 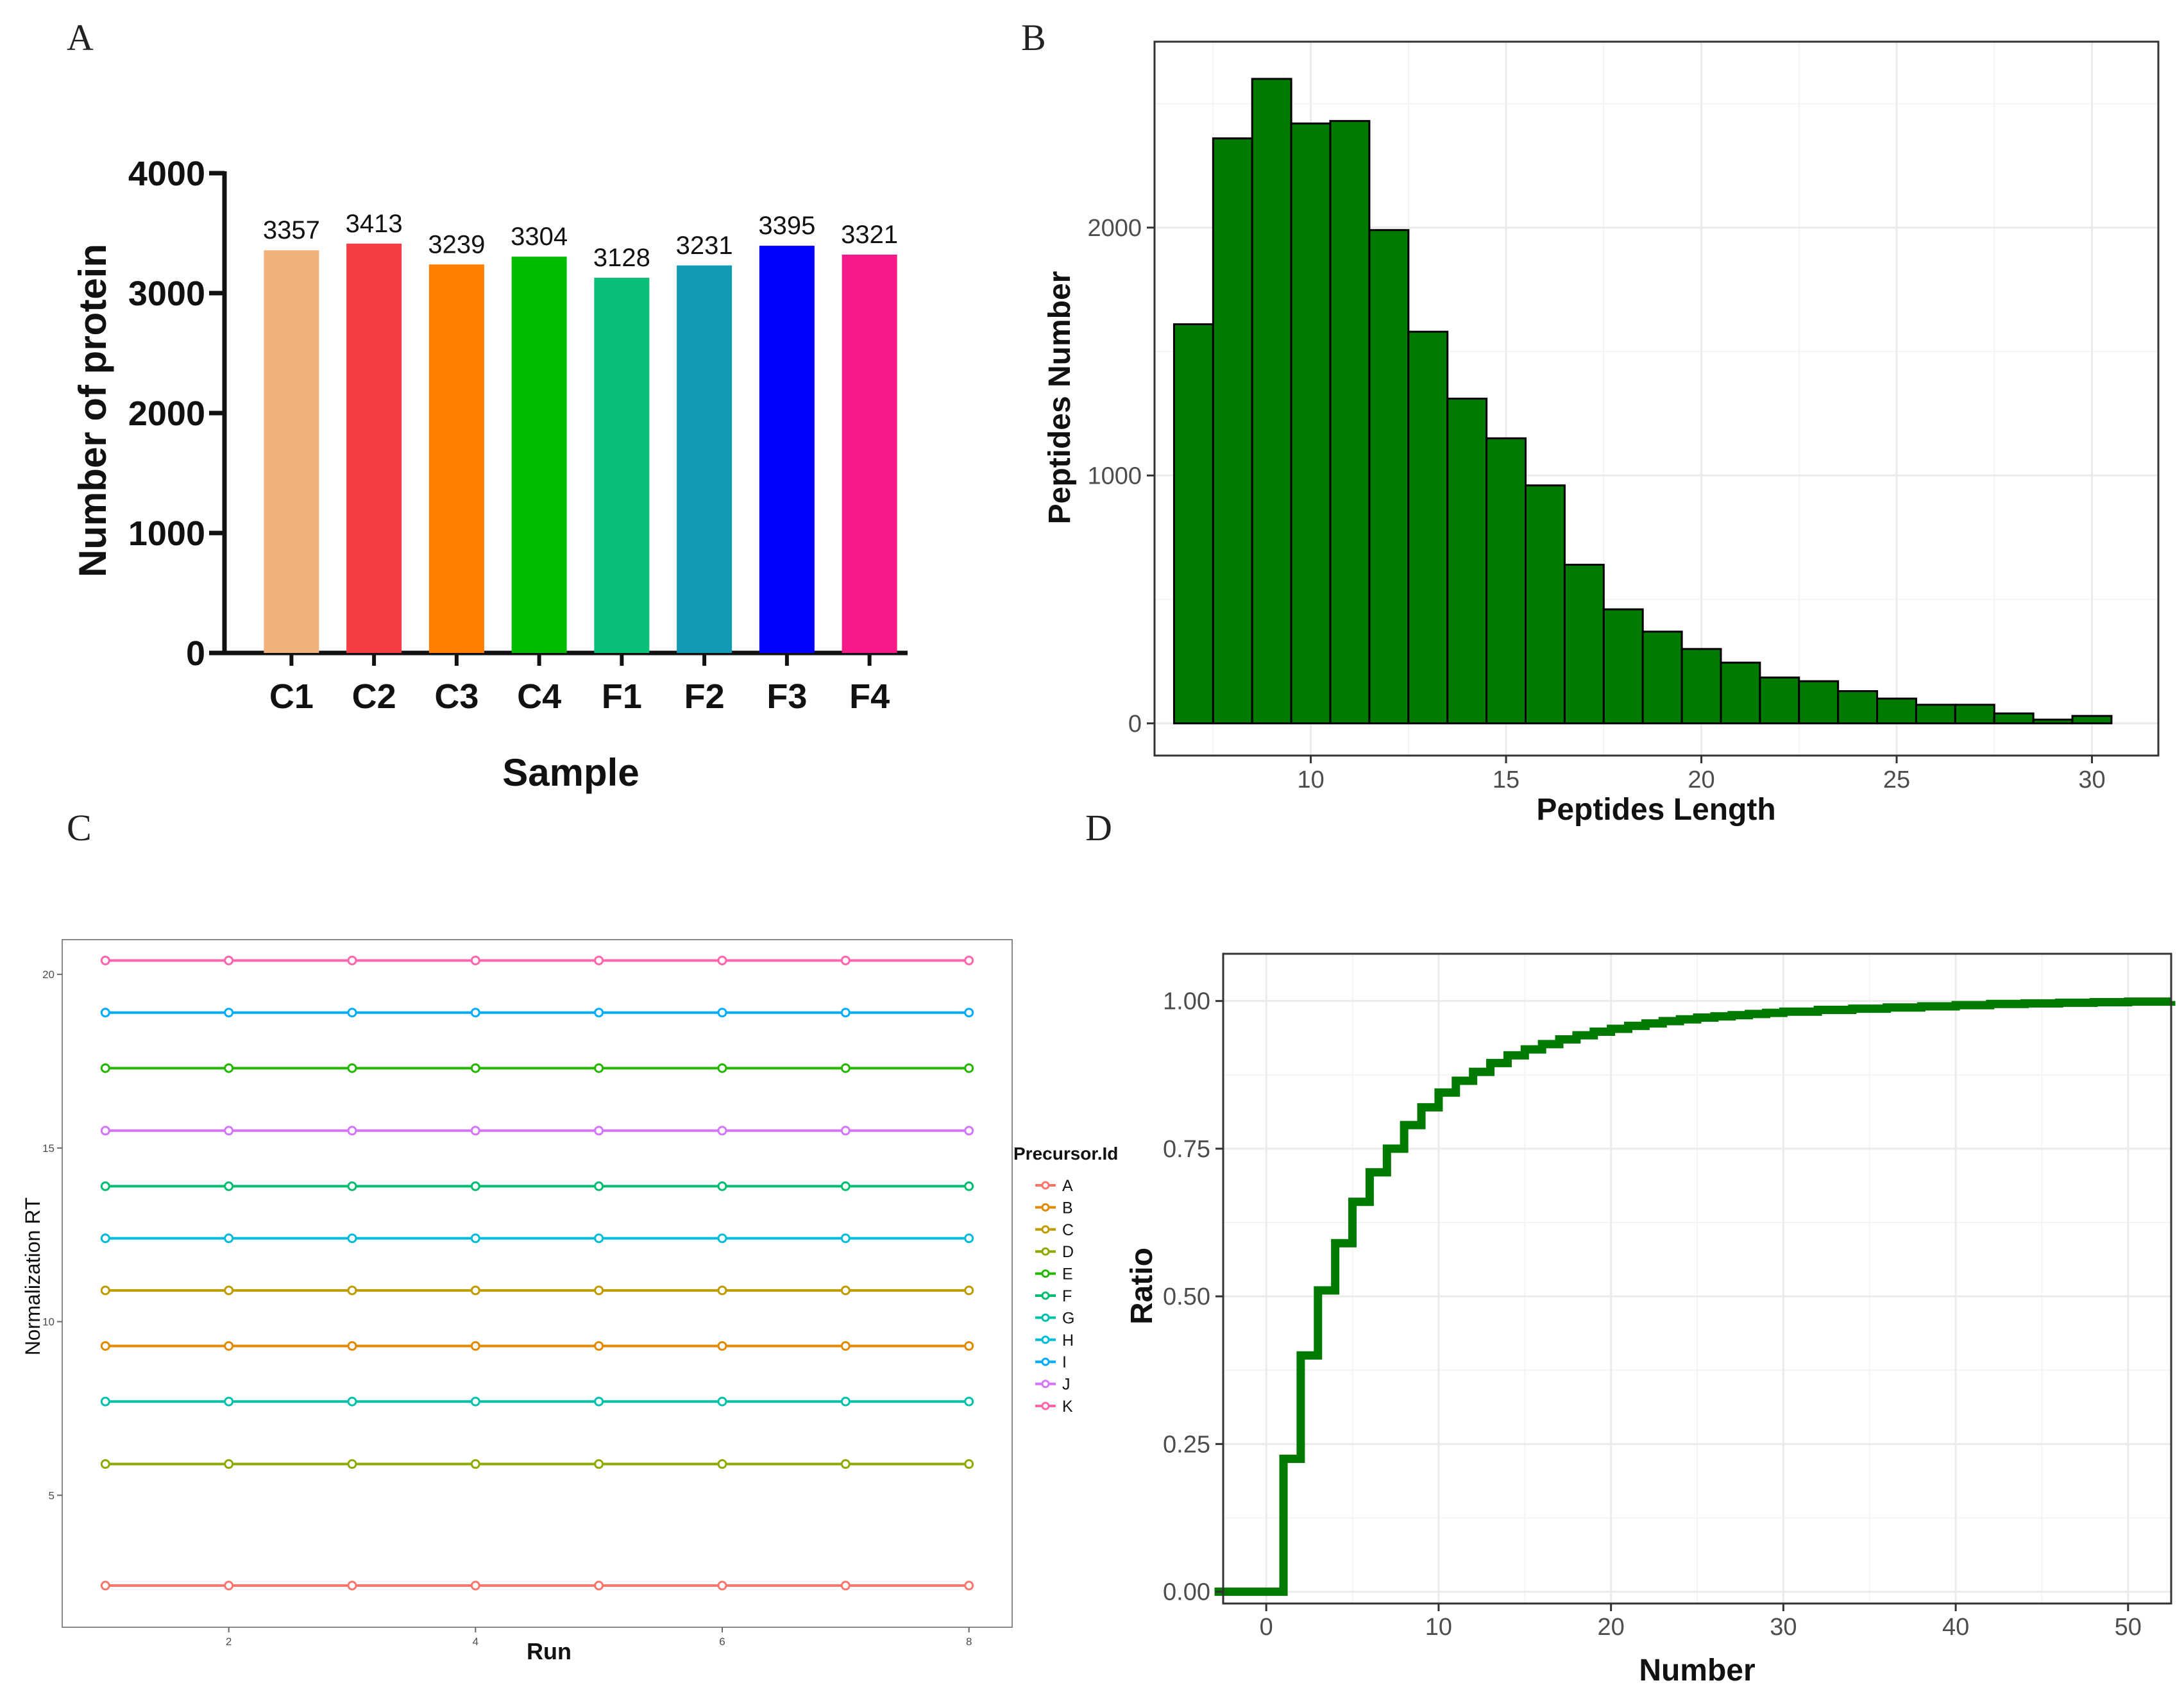 What do you see at coordinates (1045, 1339) in the screenshot?
I see `c-legend-marker-H` at bounding box center [1045, 1339].